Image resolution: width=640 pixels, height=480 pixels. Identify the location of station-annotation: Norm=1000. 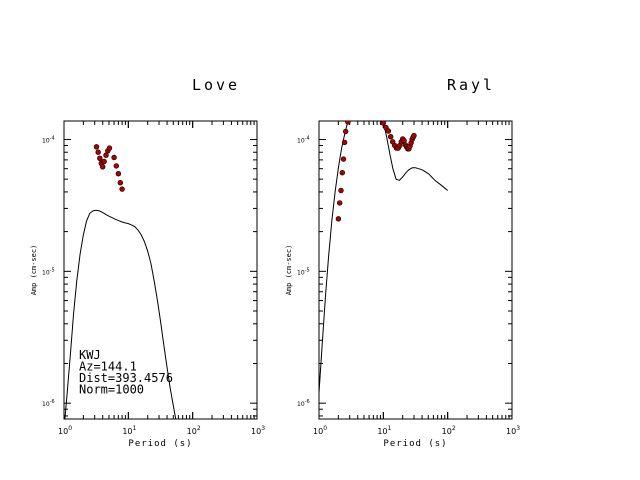
(111, 390).